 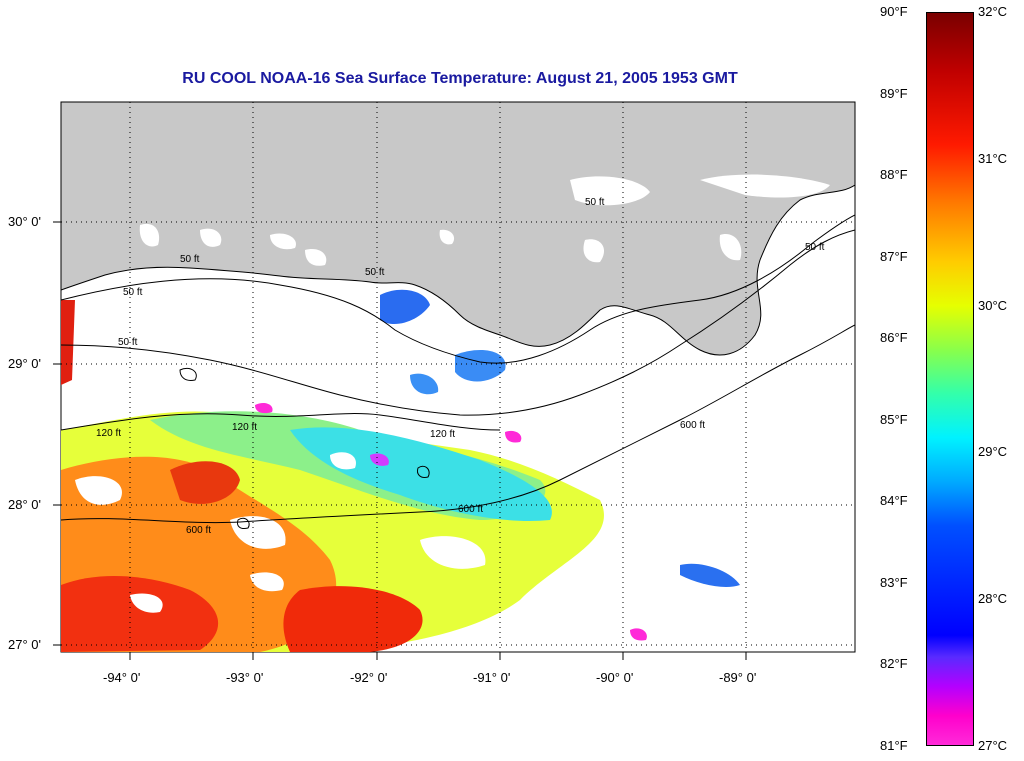 I want to click on sst-cyan-region, so click(x=421, y=474).